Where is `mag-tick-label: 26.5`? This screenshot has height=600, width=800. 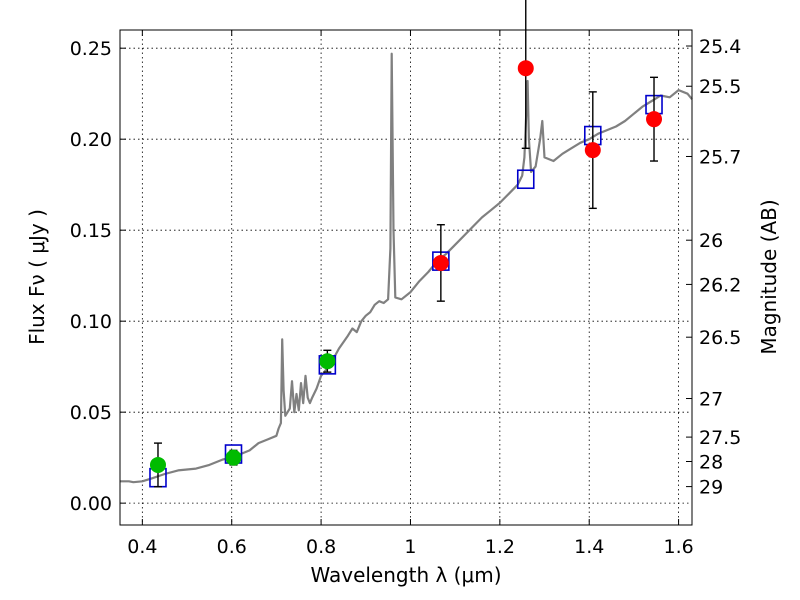 mag-tick-label: 26.5 is located at coordinates (720, 338).